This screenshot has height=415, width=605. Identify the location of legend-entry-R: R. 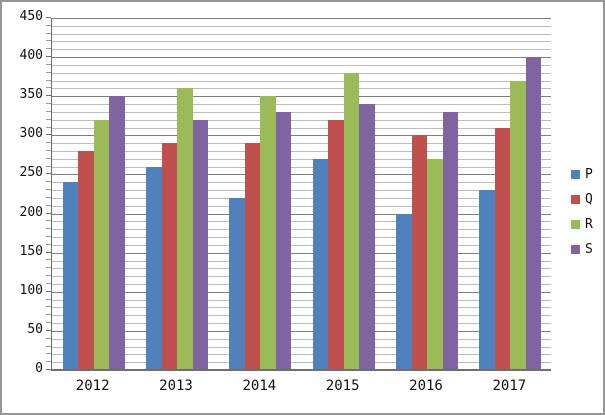
(582, 224).